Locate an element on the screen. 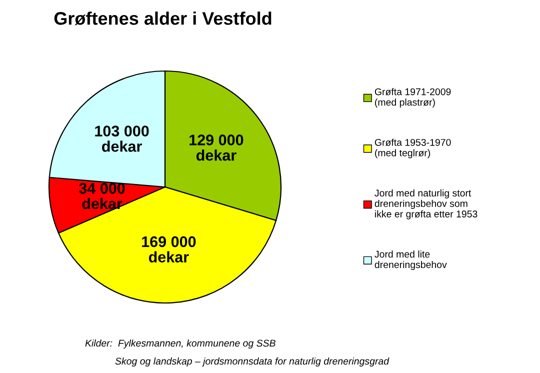  chart-title: Grøftenes alder i Vestfold is located at coordinates (163, 19).